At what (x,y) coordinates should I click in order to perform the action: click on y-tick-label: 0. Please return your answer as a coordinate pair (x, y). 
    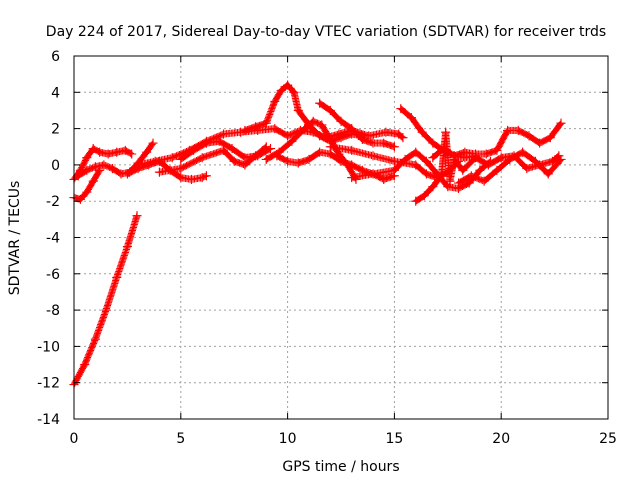
    Looking at the image, I should click on (55, 166).